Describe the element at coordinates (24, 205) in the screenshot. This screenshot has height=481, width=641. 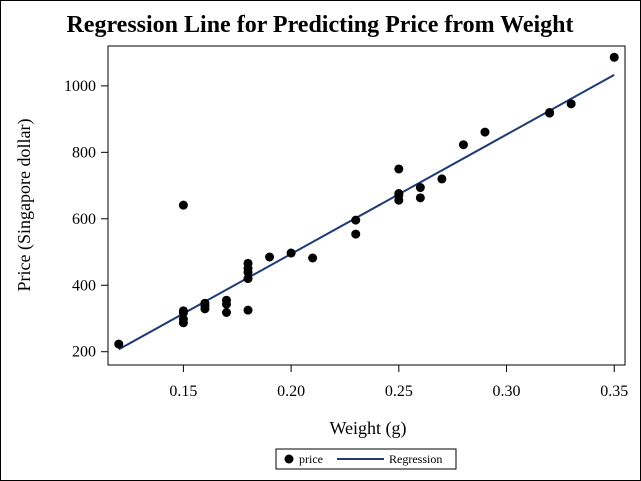
I see `y-axis-label: Price (Singapore dollar)` at that location.